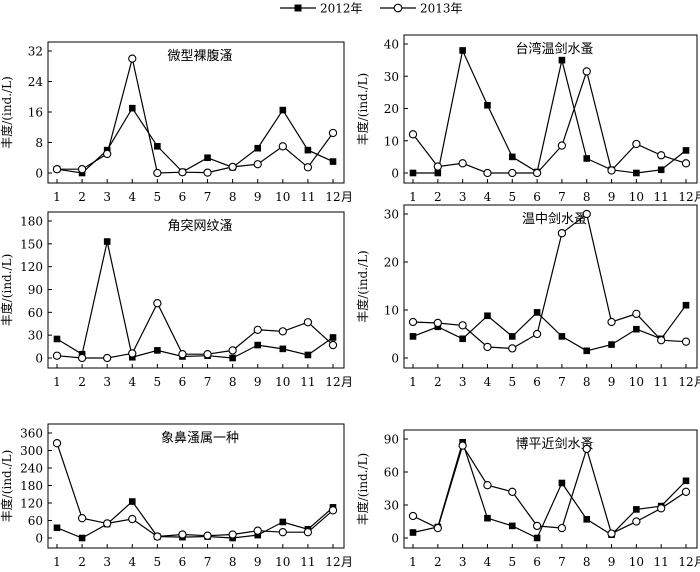  I want to click on x-tick-label: 4, so click(488, 562).